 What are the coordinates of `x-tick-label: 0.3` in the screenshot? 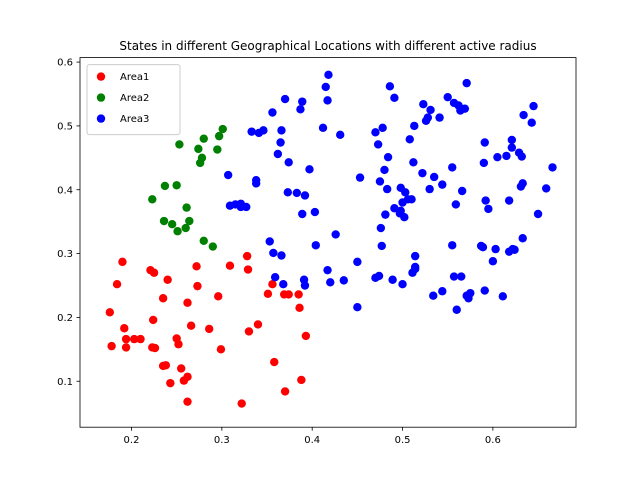 It's located at (222, 440).